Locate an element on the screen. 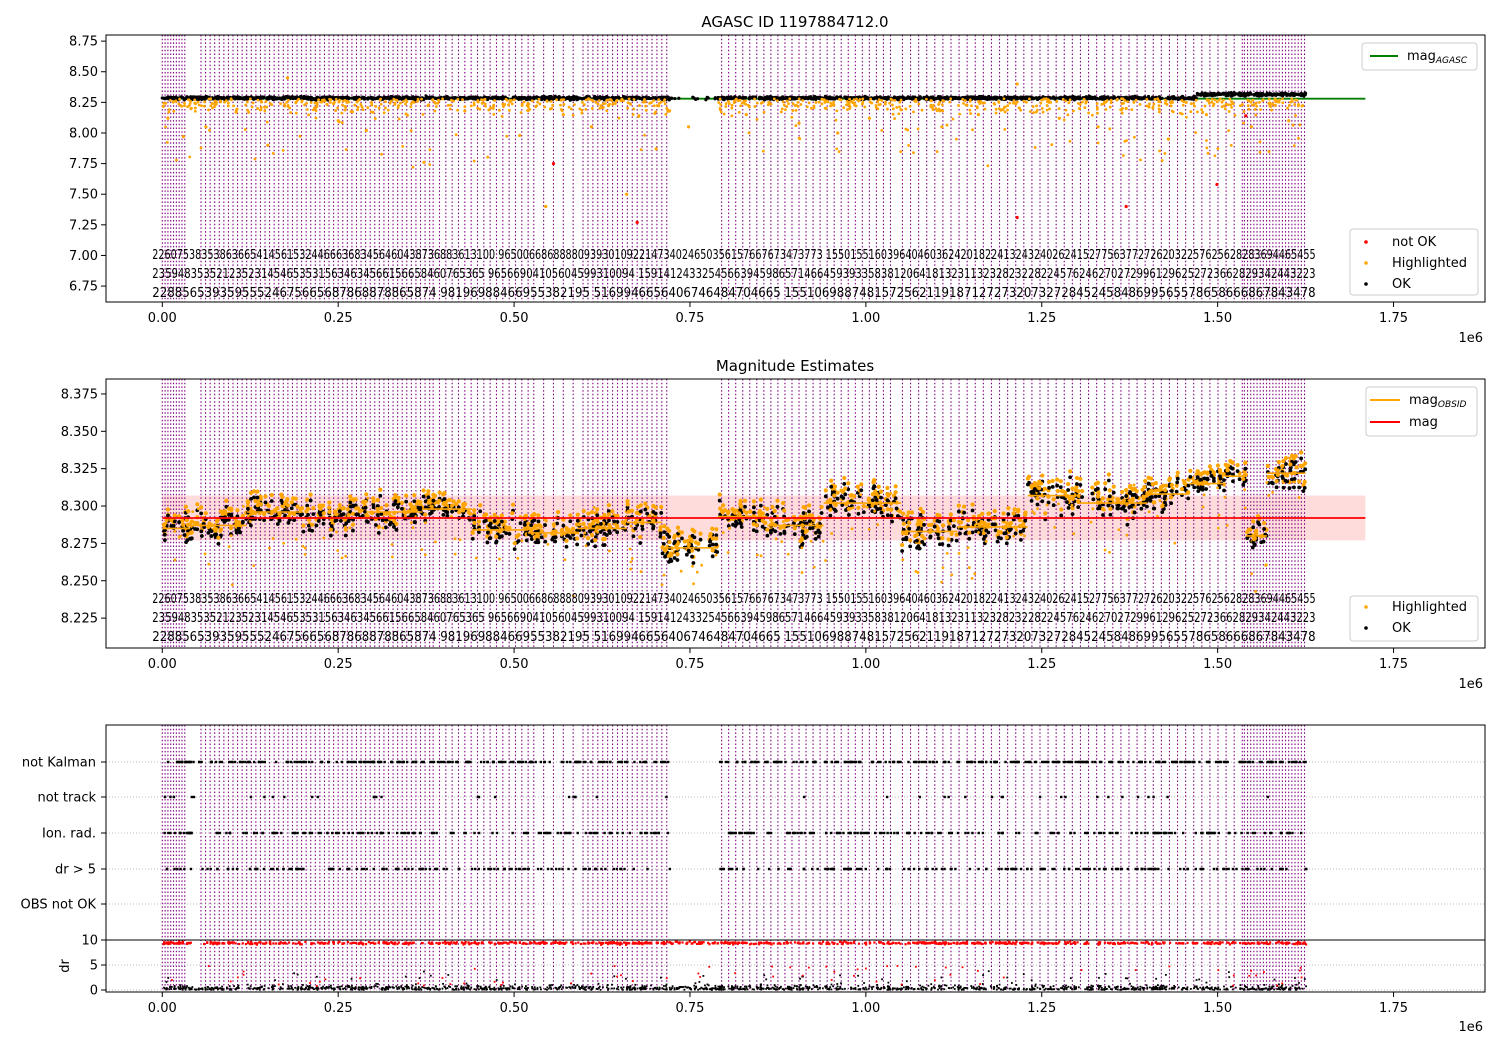 This screenshot has height=1050, width=1500. y-tick-label: 8.00 is located at coordinates (83, 133).